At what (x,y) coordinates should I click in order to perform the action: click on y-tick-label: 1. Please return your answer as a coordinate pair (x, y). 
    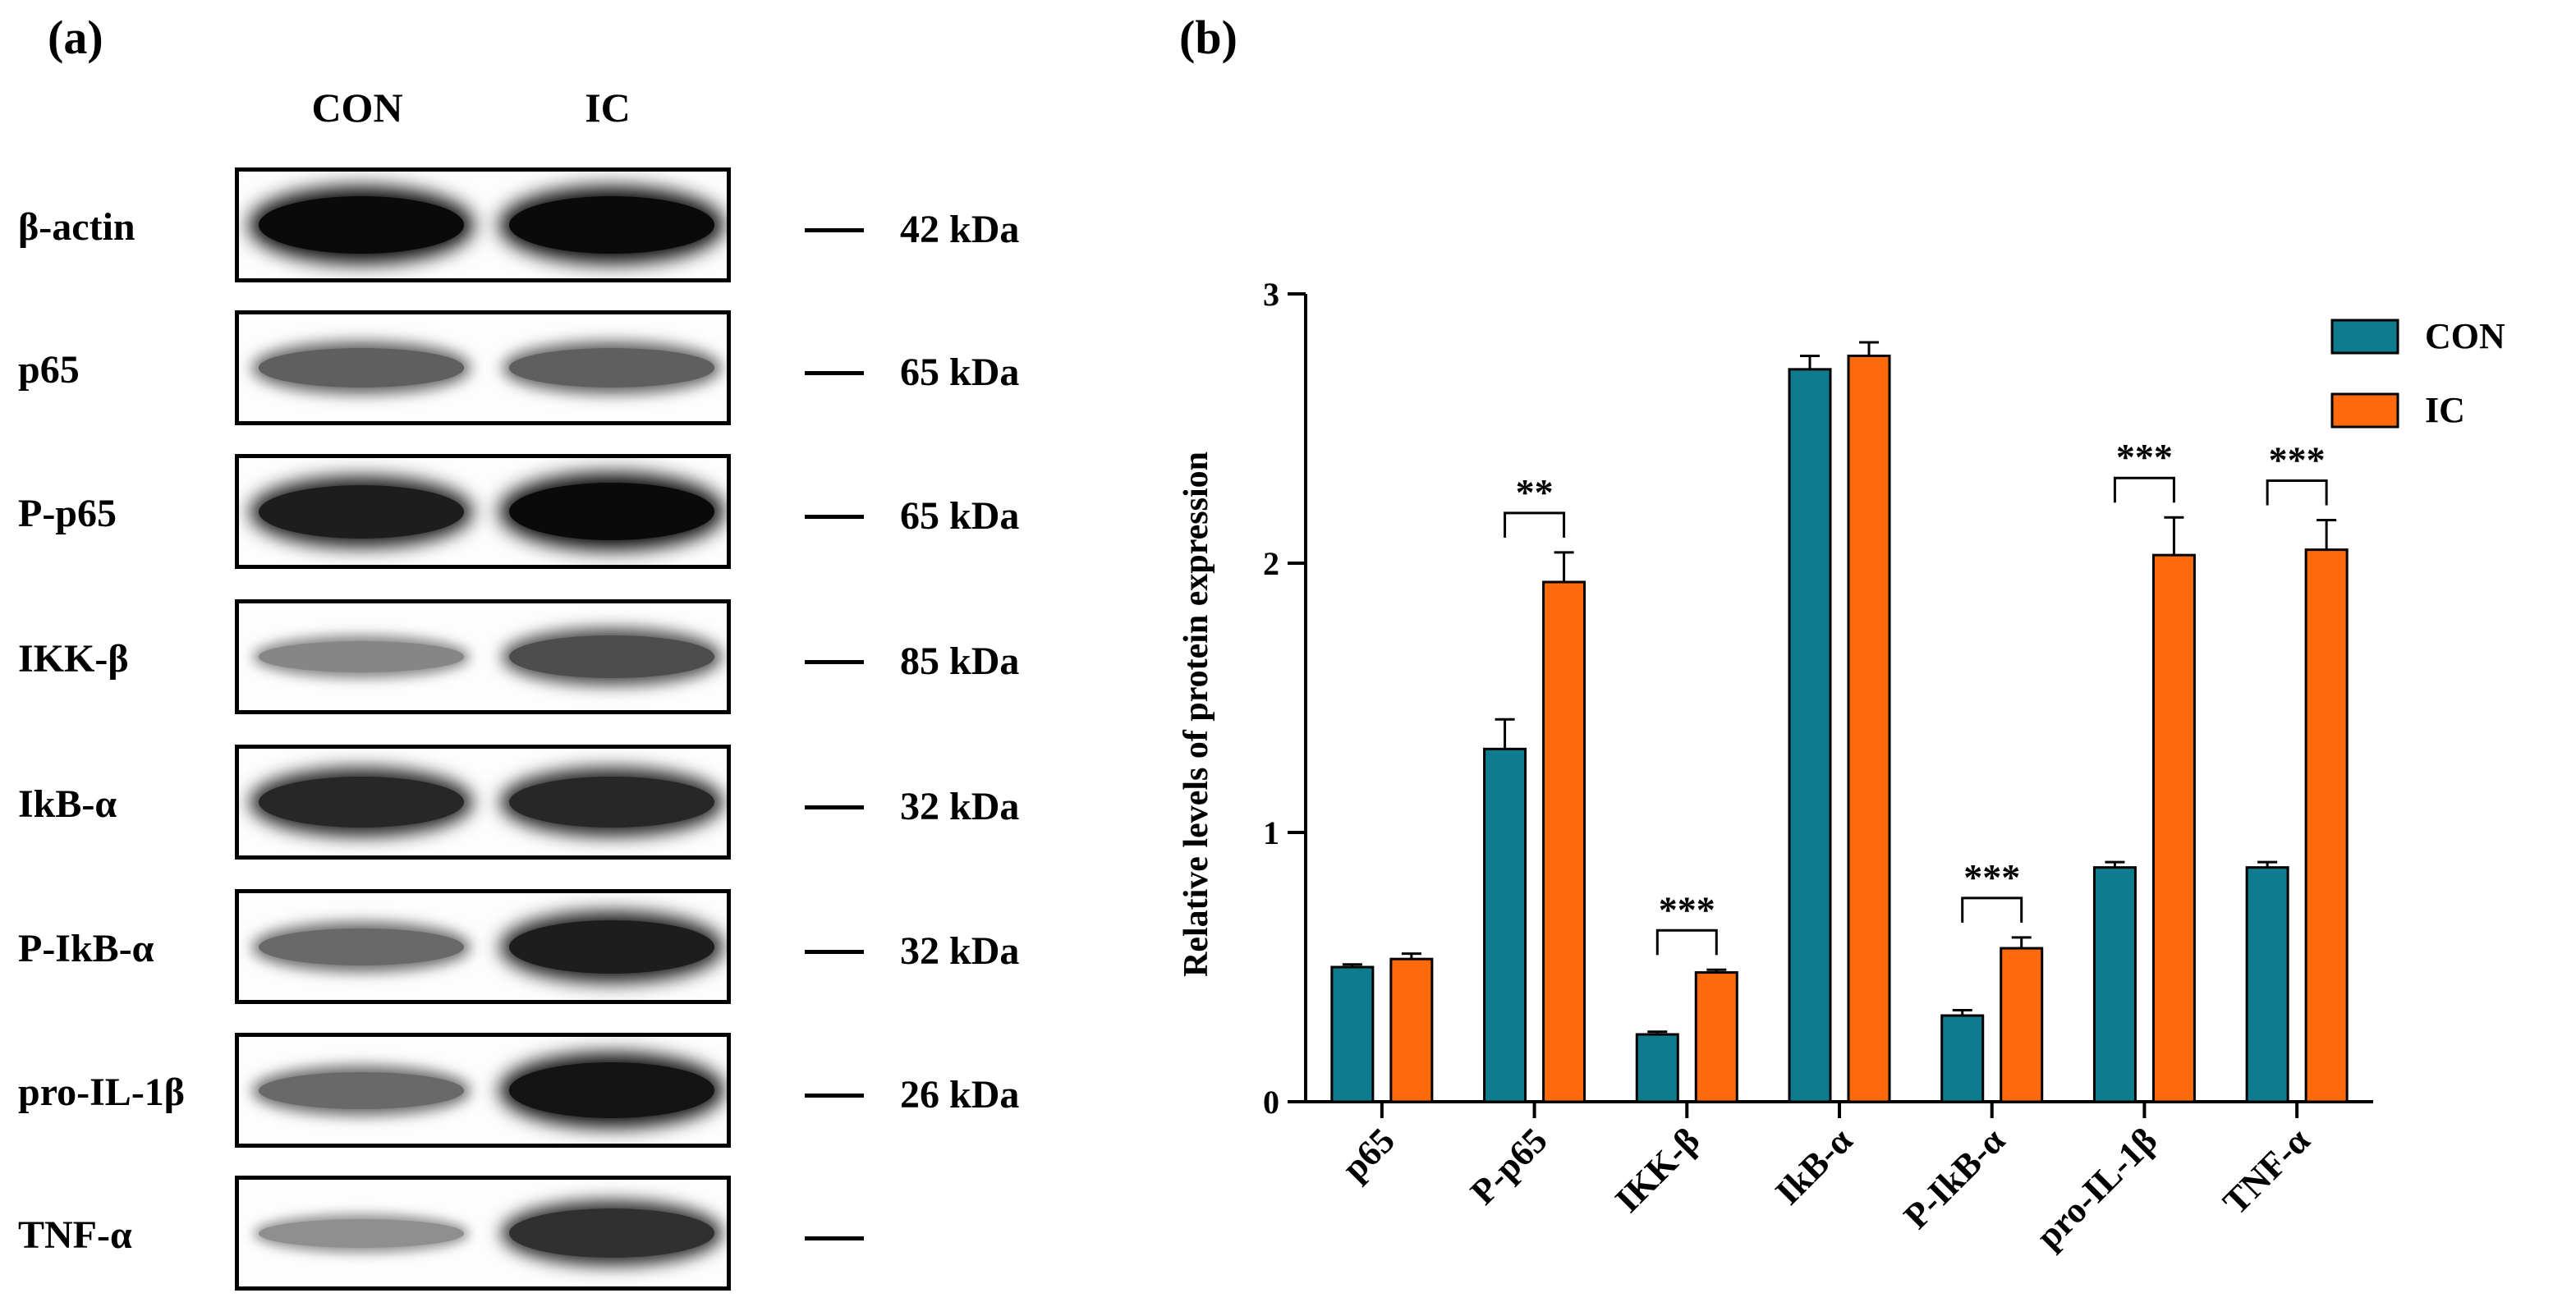
    Looking at the image, I should click on (1271, 832).